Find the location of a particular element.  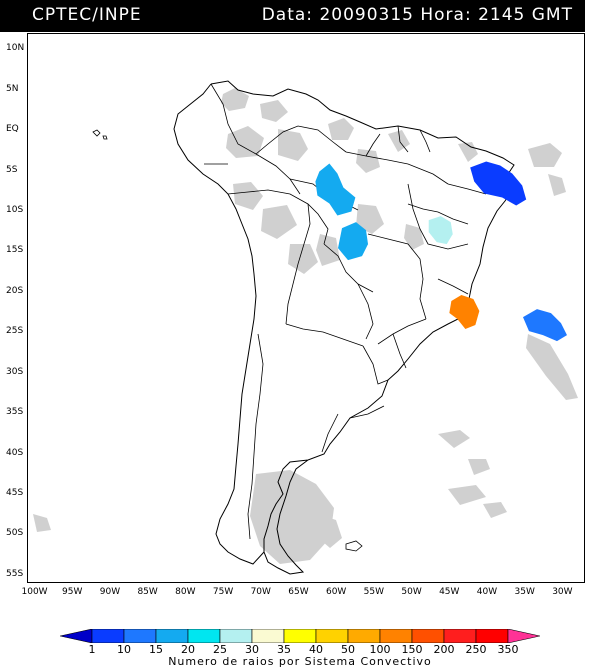

lat-tick-label: 5S is located at coordinates (12, 169).